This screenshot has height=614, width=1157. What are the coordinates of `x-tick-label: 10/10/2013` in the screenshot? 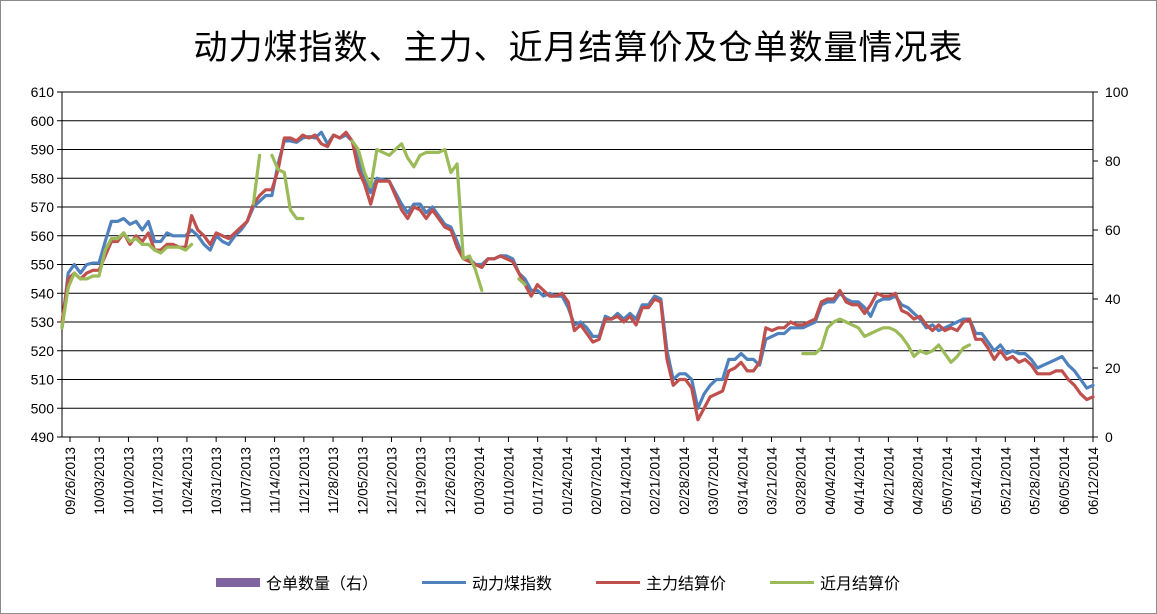 It's located at (128, 481).